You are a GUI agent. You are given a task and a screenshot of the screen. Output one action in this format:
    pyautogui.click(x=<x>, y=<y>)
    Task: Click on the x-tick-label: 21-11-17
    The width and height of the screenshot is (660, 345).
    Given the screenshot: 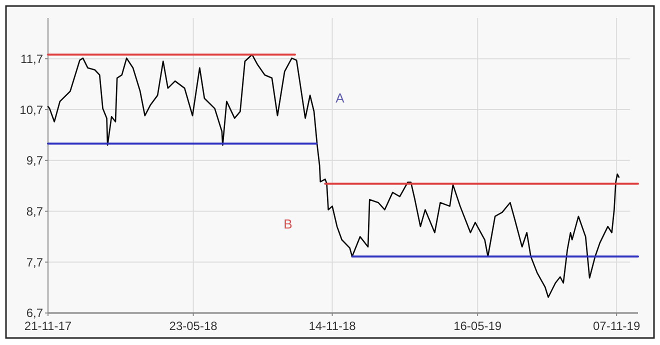 What is the action you would take?
    pyautogui.click(x=48, y=326)
    